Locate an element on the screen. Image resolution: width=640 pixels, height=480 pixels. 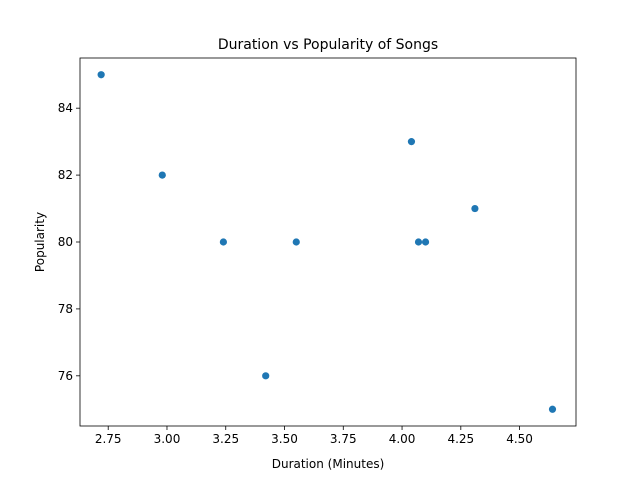
x-tick-label: 4.50 is located at coordinates (519, 439).